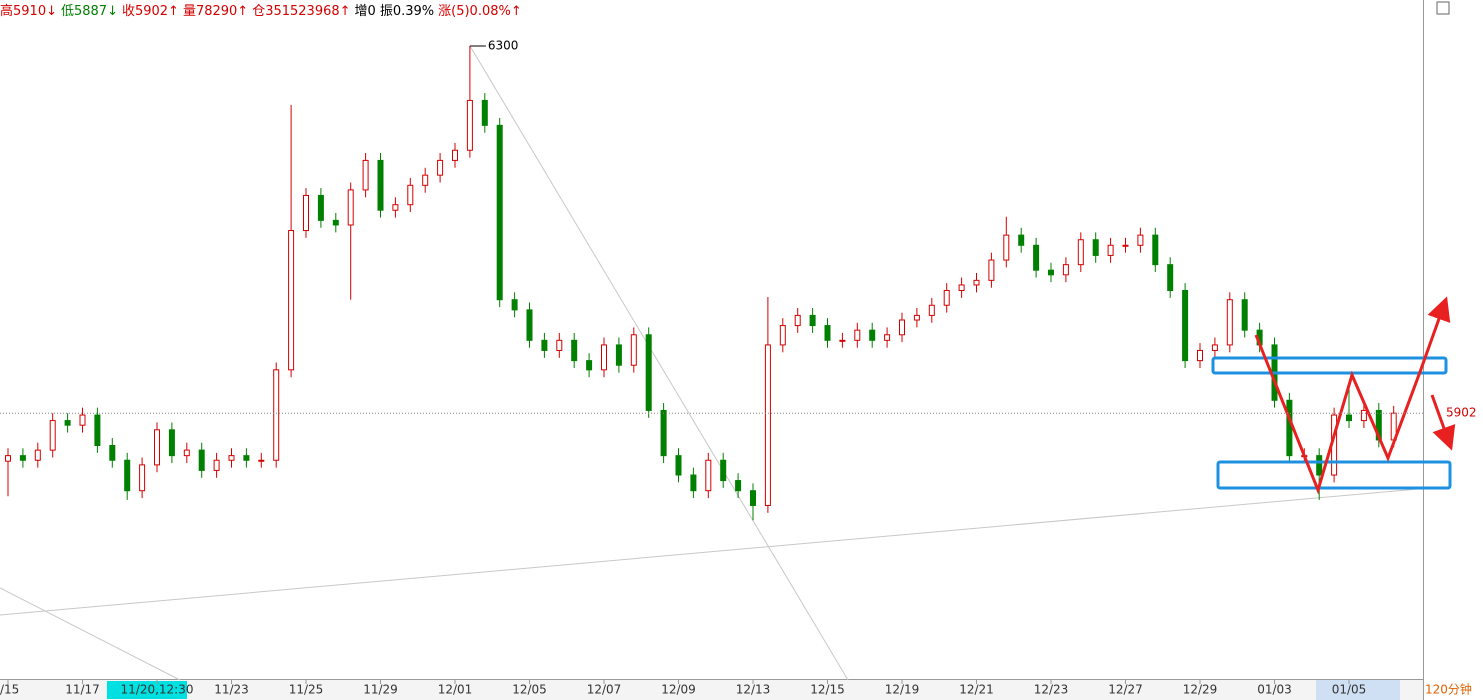 Image resolution: width=1483 pixels, height=700 pixels. I want to click on x-tick-label: 12/23, so click(1051, 690).